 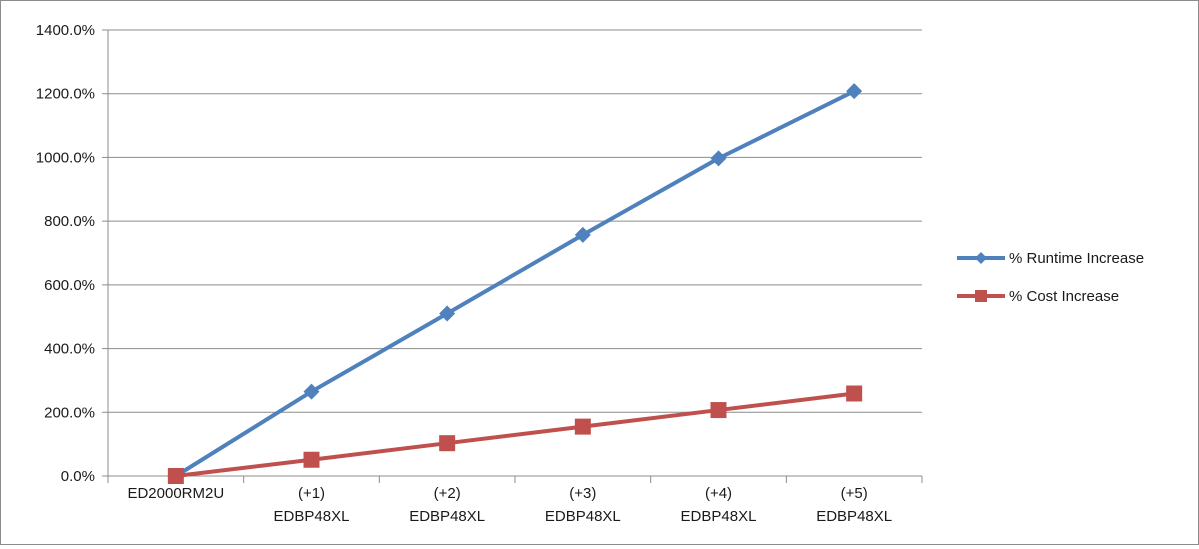 I want to click on legend: % Runtime Increase % Cost Increase, so click(x=1050, y=277).